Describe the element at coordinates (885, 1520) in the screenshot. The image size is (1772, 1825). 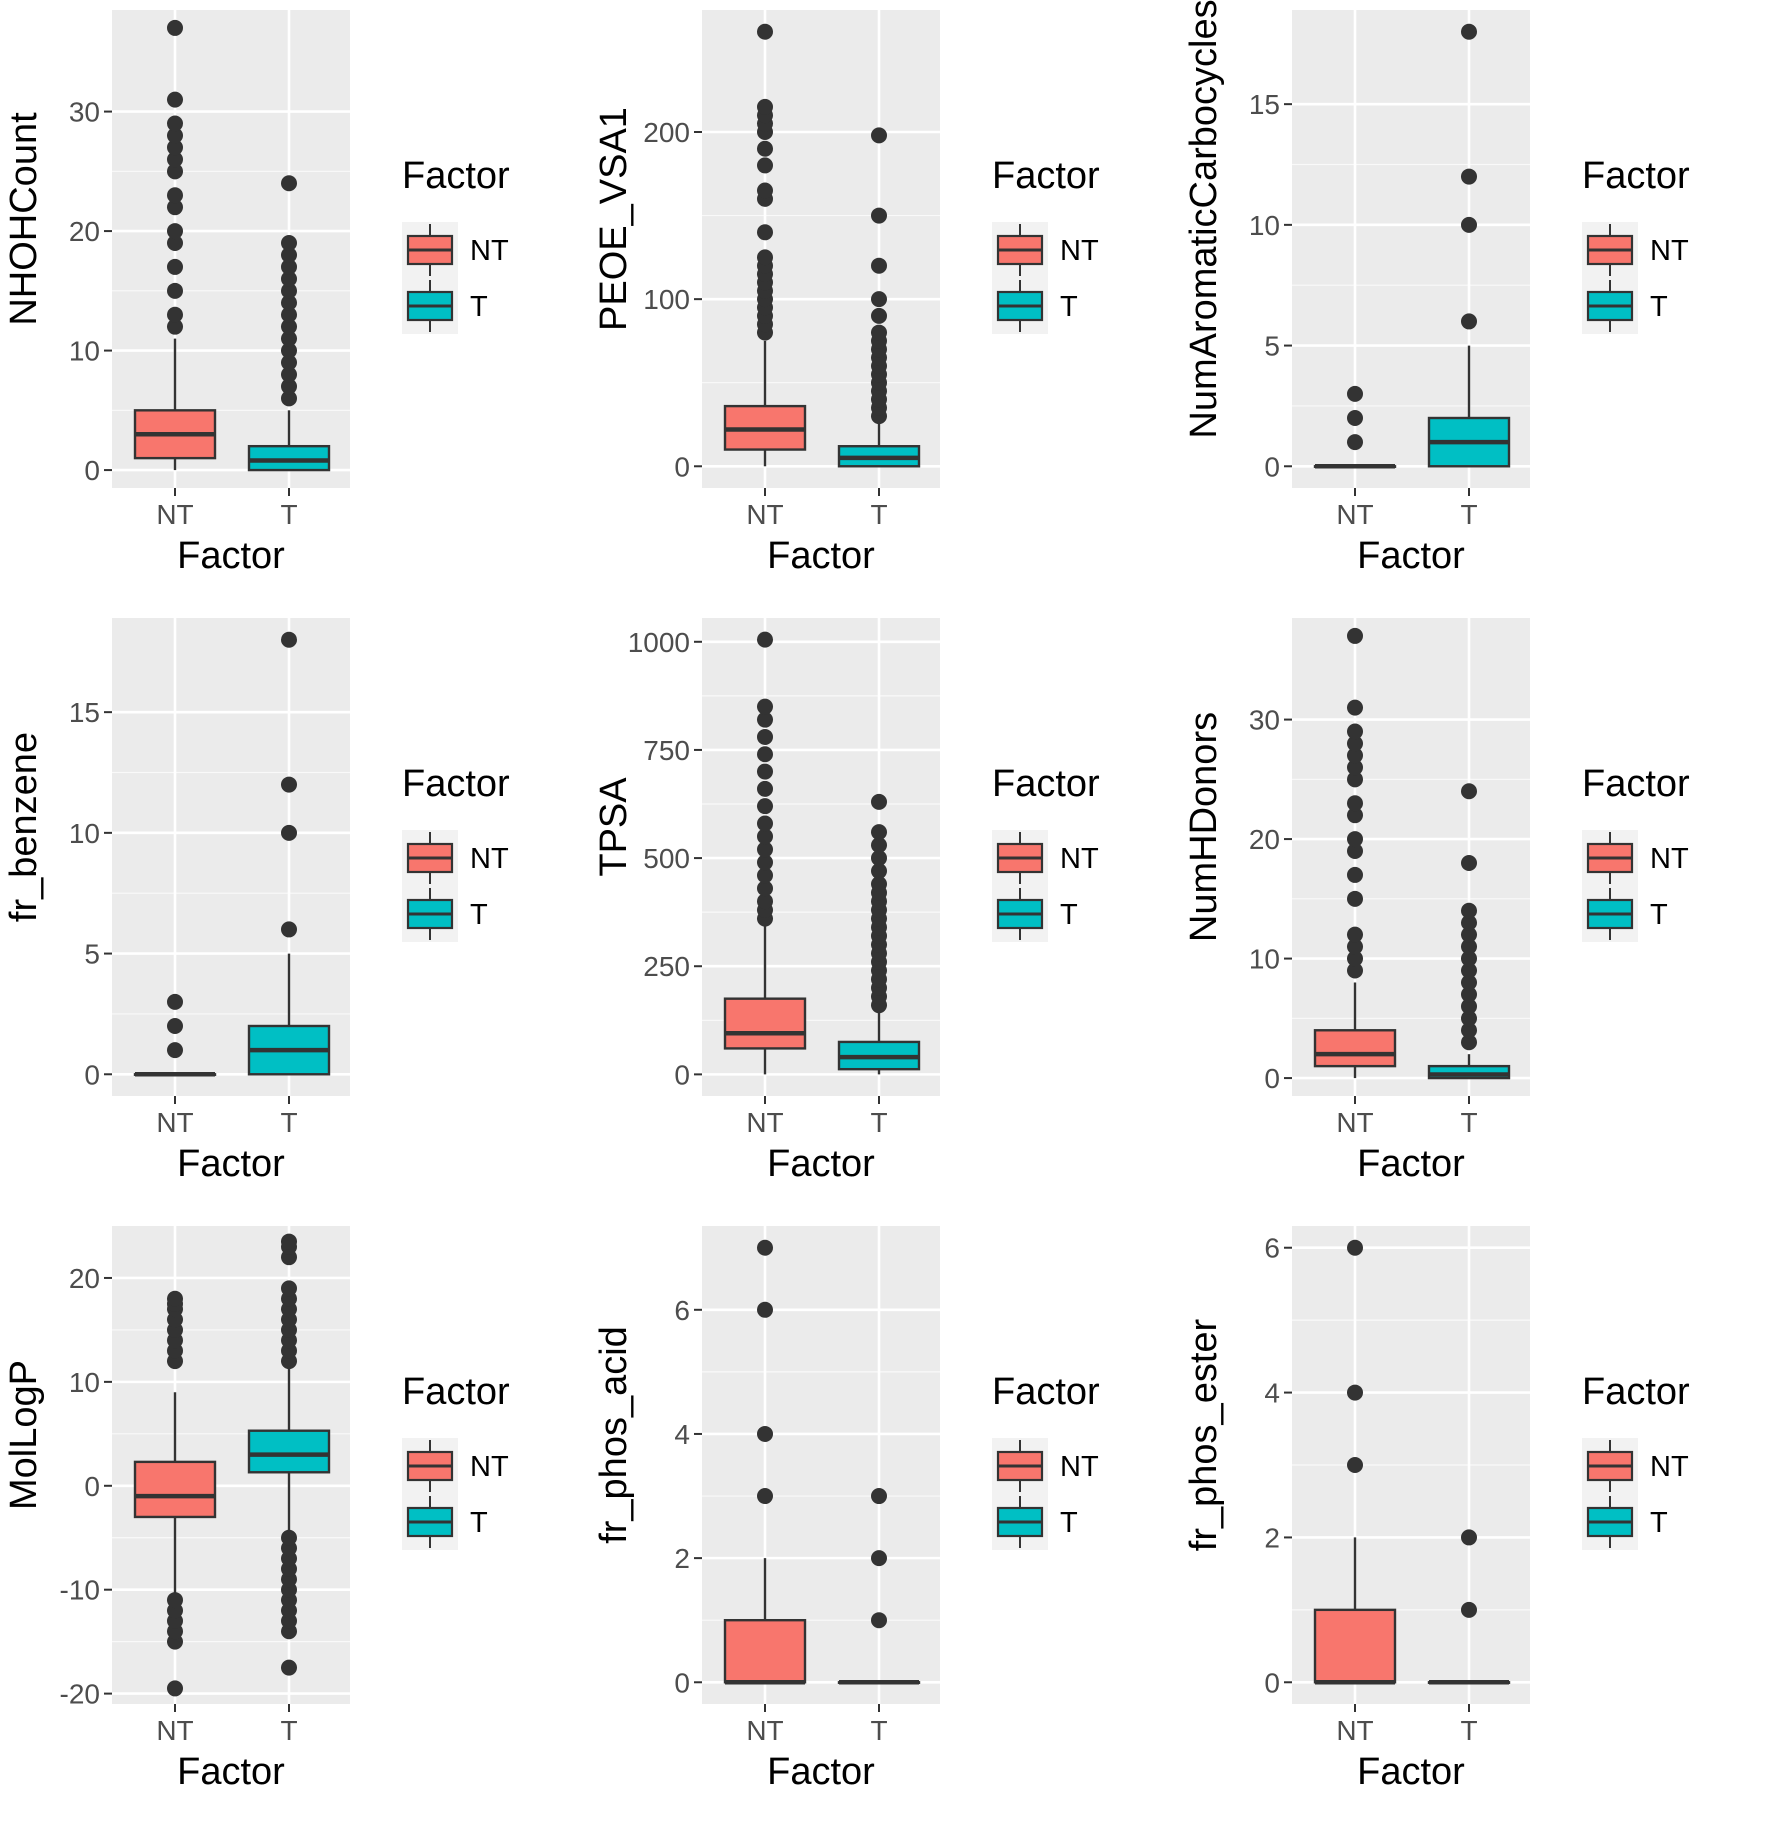
I see `boxplot-panel-fr-phos-acid: 0 2 4 6 NT T Factor fr_phos_acid Factor NT T` at that location.